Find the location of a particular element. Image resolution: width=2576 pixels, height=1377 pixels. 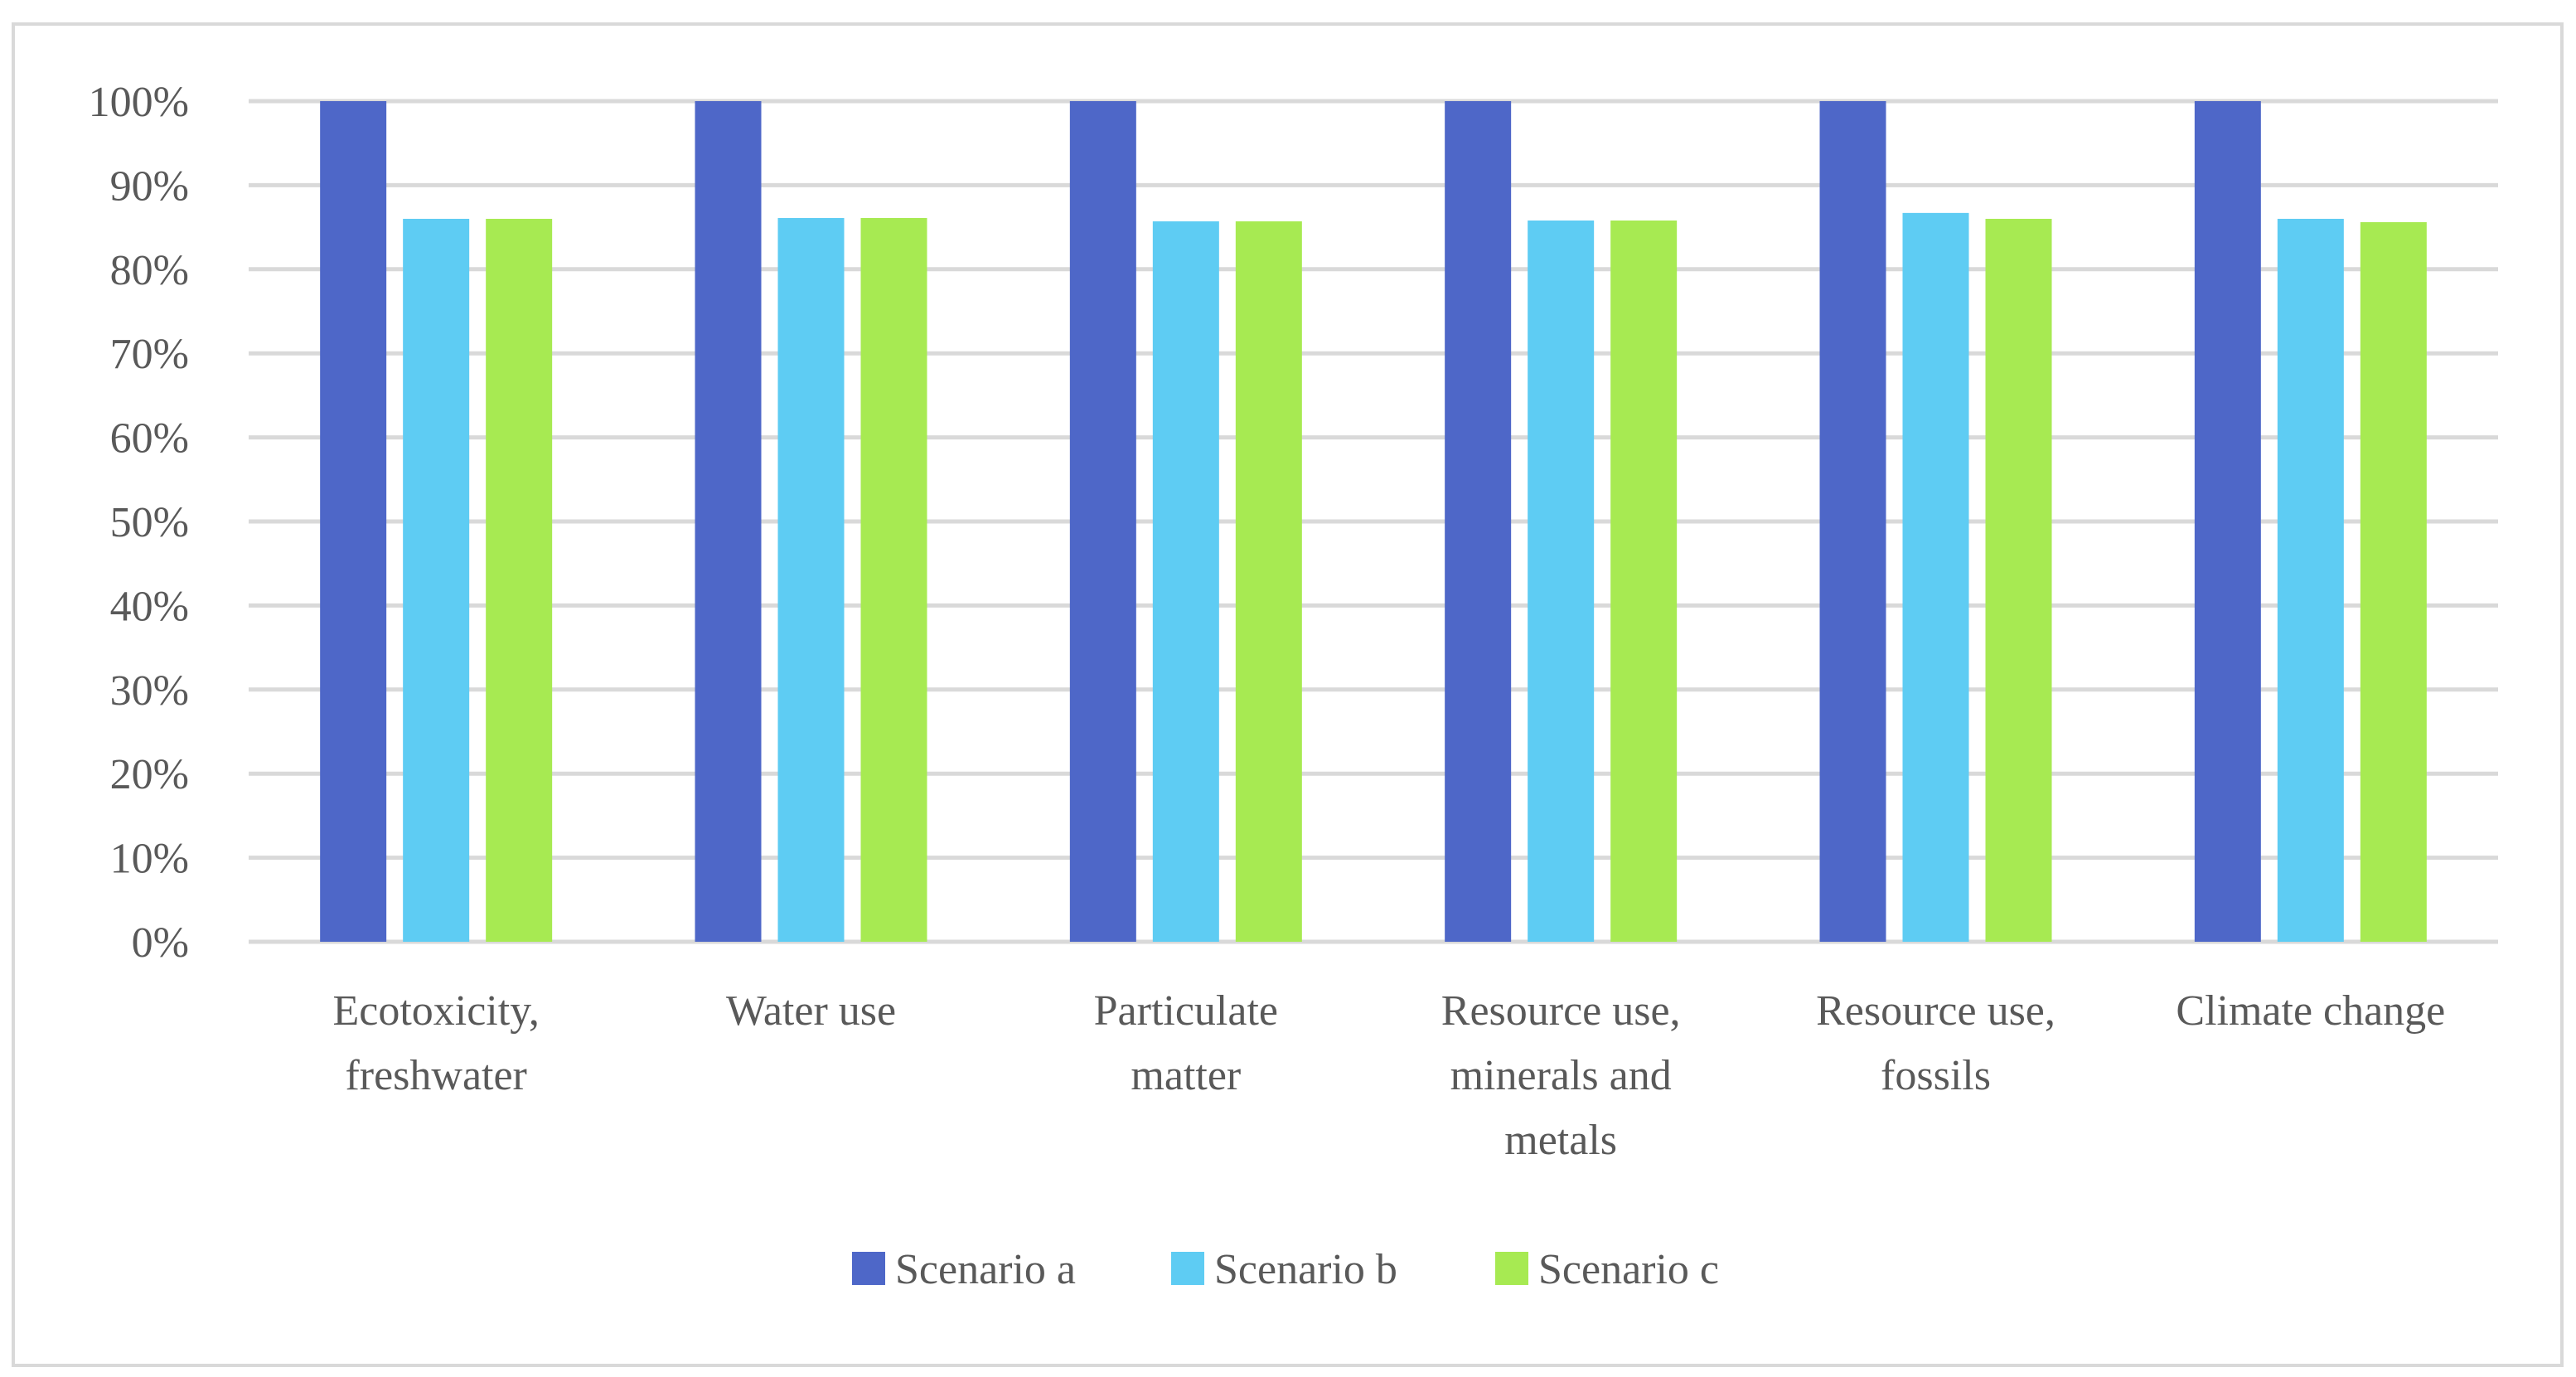

y-tick-label: 30% is located at coordinates (149, 691).